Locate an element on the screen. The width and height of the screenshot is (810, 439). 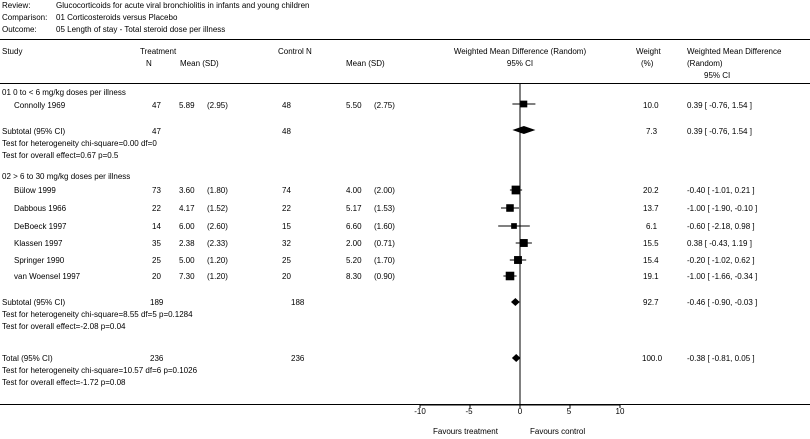
col-wmd-title: Weighted Mean Difference (Random) is located at coordinates (520, 51).